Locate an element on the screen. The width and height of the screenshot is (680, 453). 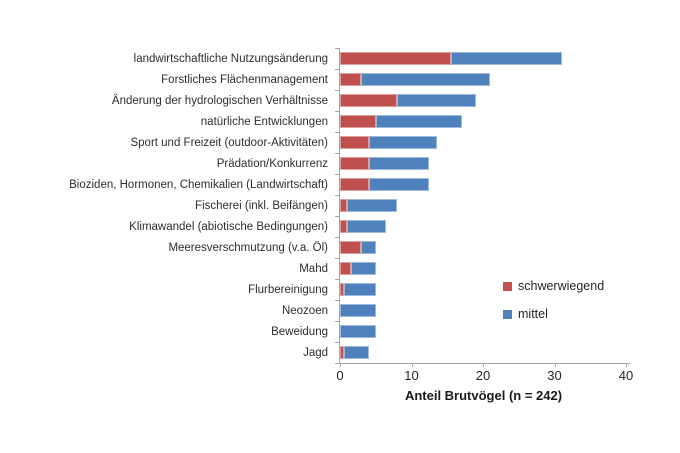
bar-row: Meeresverschmutzung (v.a. Öl) is located at coordinates (340, 247).